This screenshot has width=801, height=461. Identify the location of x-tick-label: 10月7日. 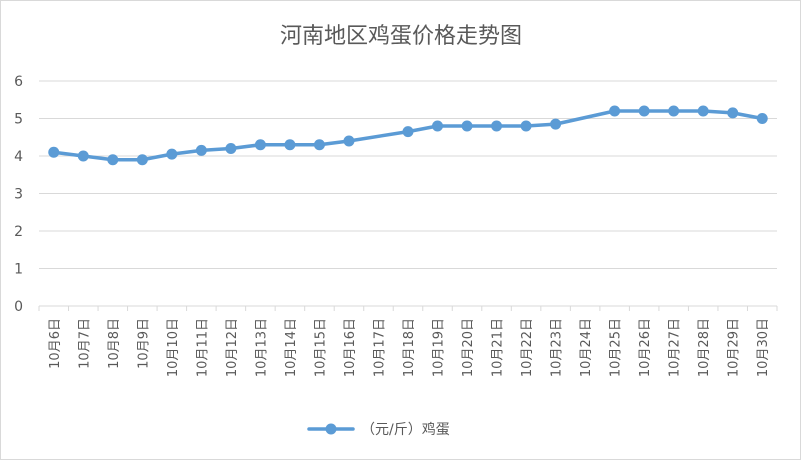
(84, 343).